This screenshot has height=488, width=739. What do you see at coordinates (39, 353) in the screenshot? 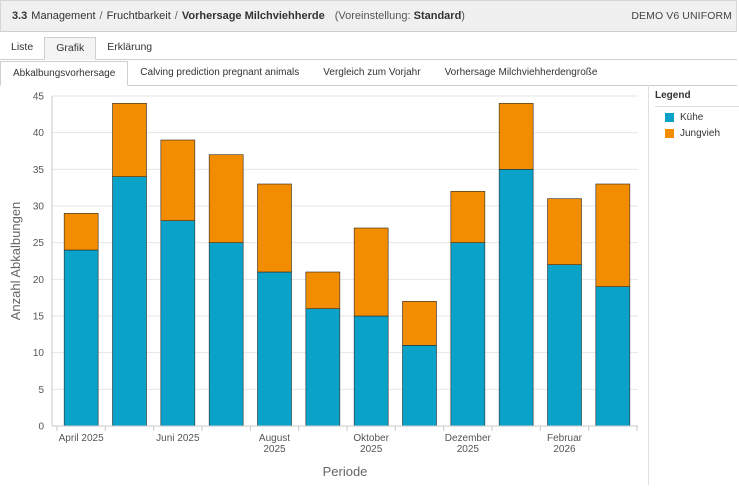
I see `y-tick-label: 10` at bounding box center [39, 353].